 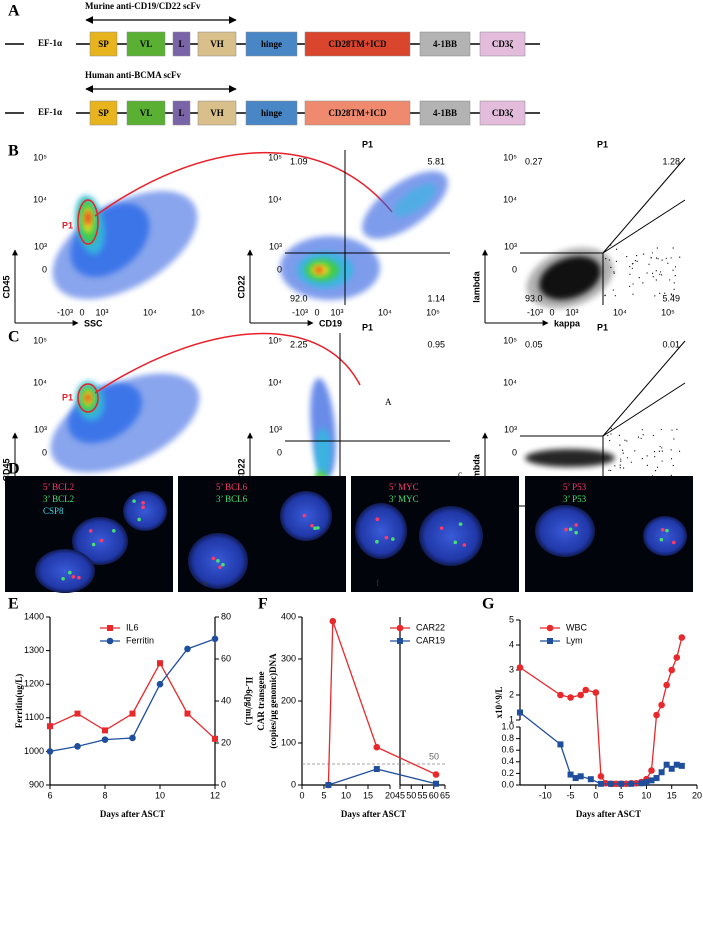 What do you see at coordinates (507, 773) in the screenshot?
I see `y-tick-label: 0.2` at bounding box center [507, 773].